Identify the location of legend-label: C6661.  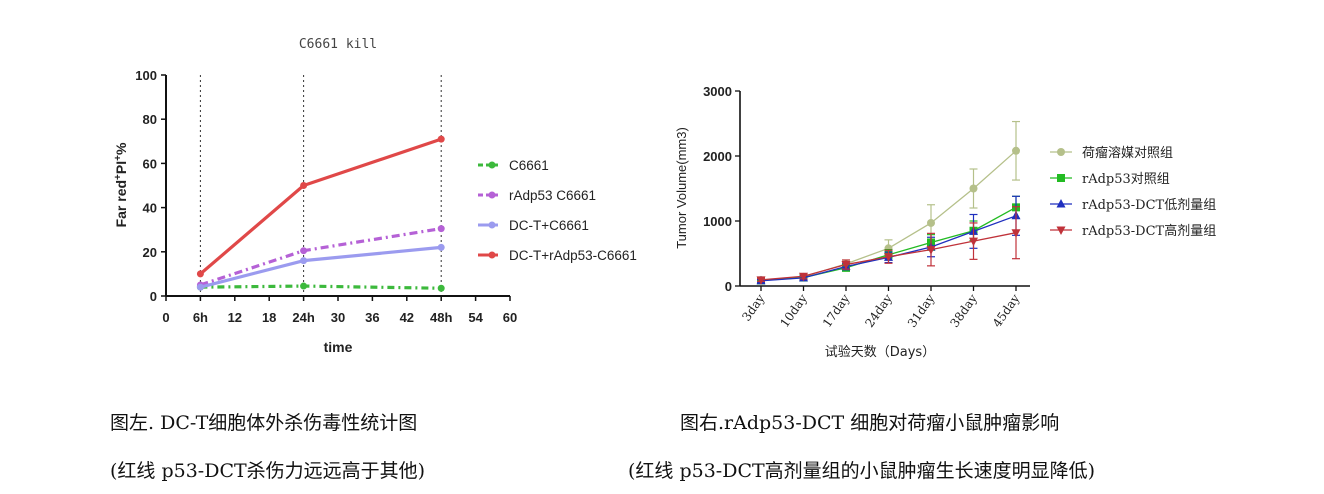
(529, 165).